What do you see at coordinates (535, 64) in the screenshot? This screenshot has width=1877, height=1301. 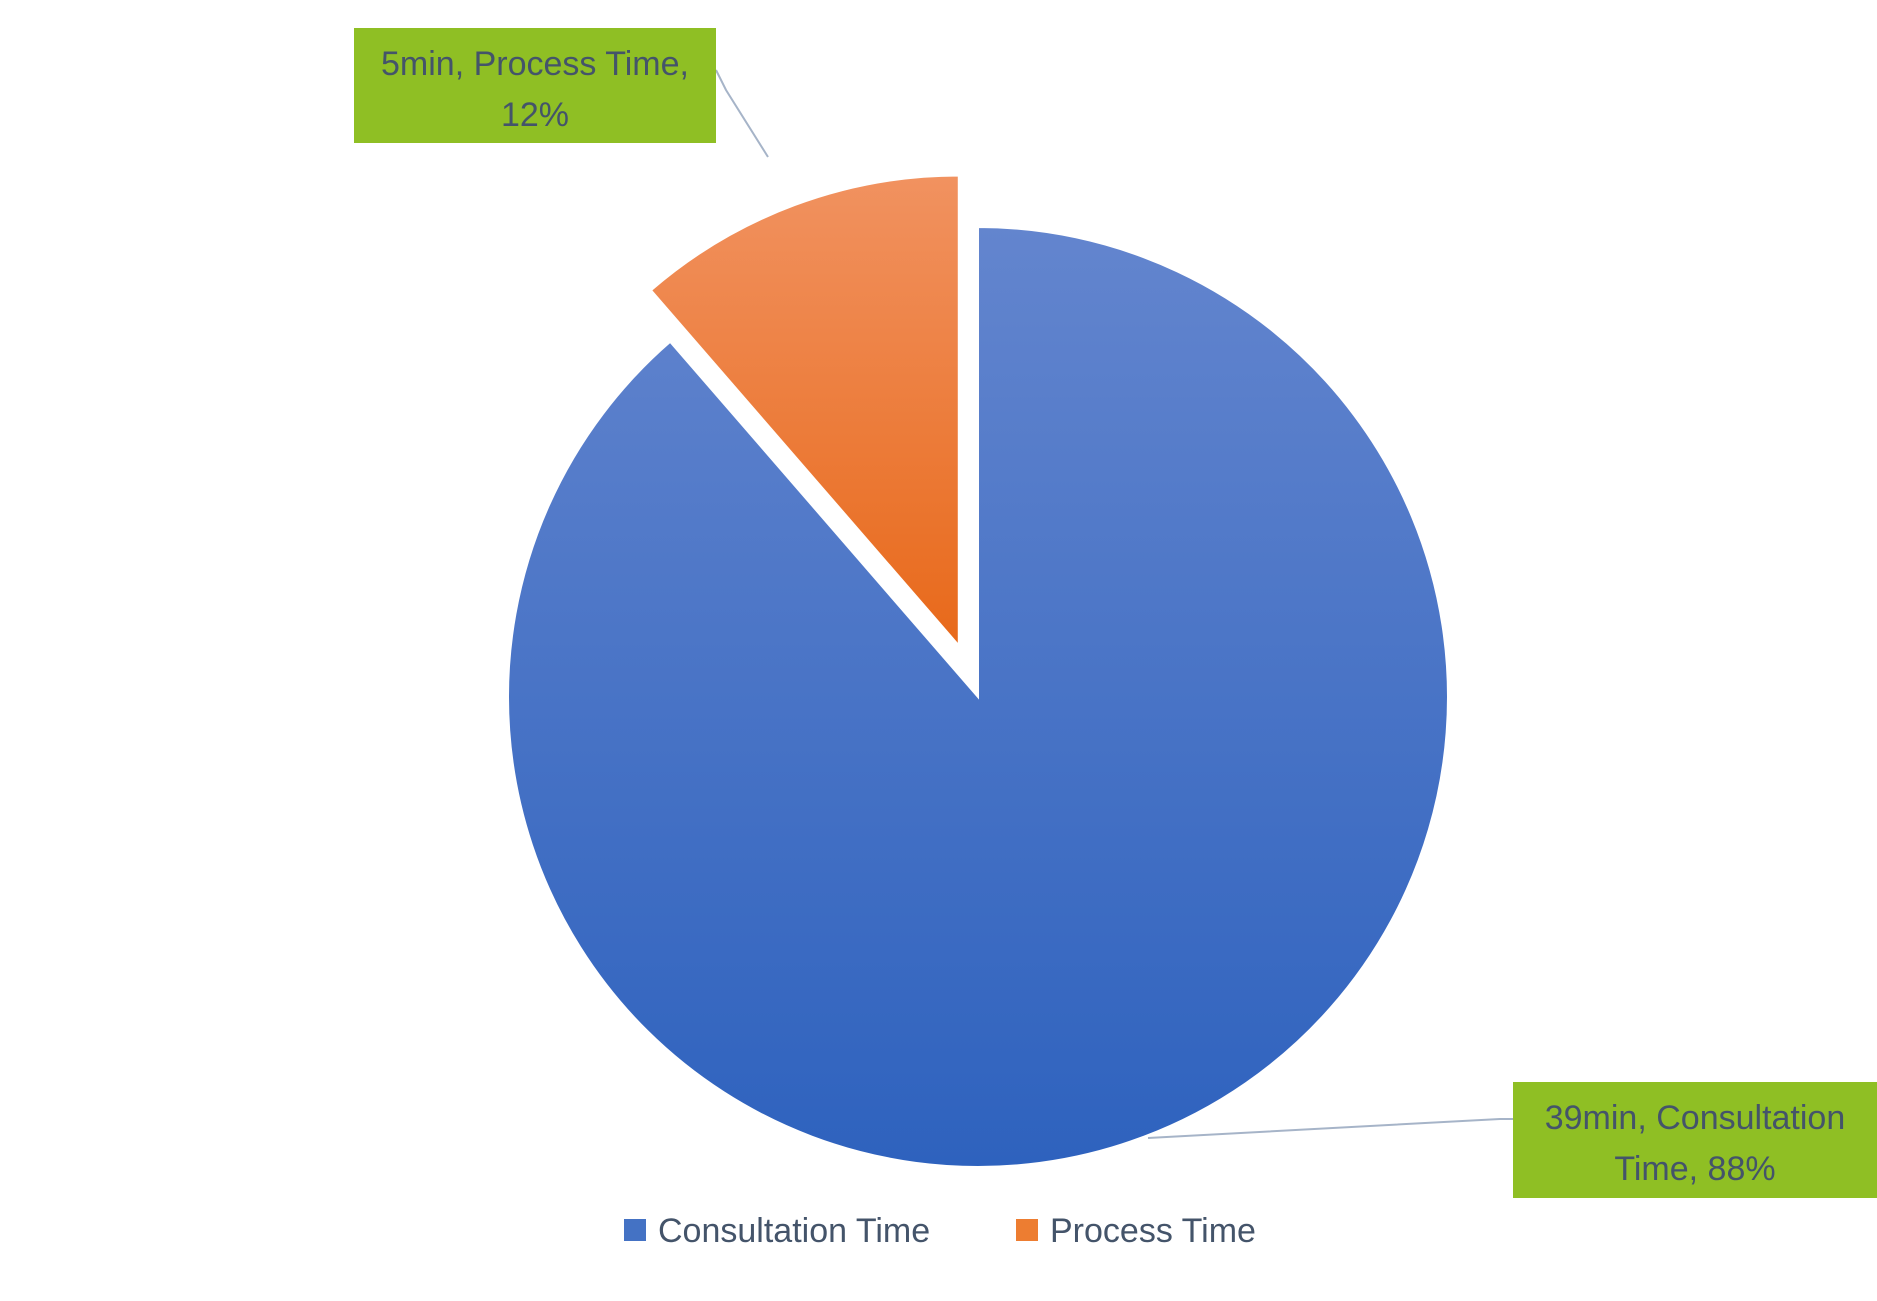 I see `data-label-line1: 5min, Process Time,` at bounding box center [535, 64].